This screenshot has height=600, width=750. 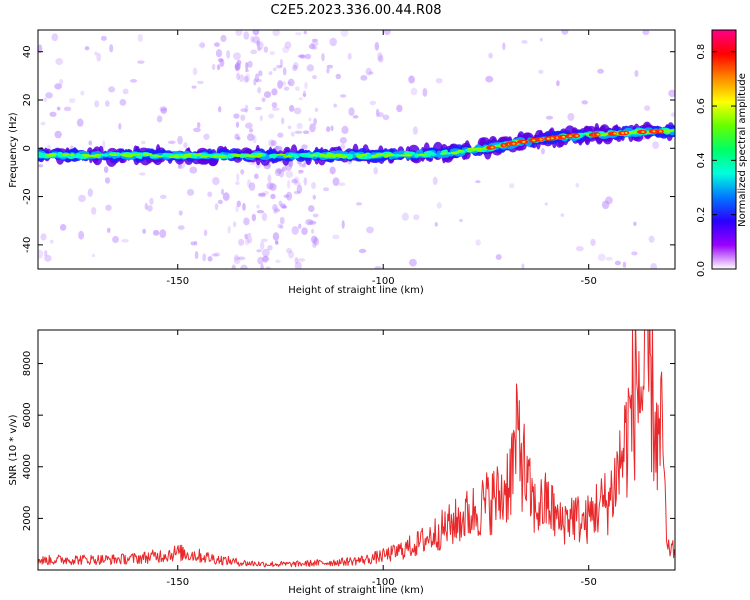 What do you see at coordinates (570, 136) in the screenshot?
I see `hot-spot-core` at bounding box center [570, 136].